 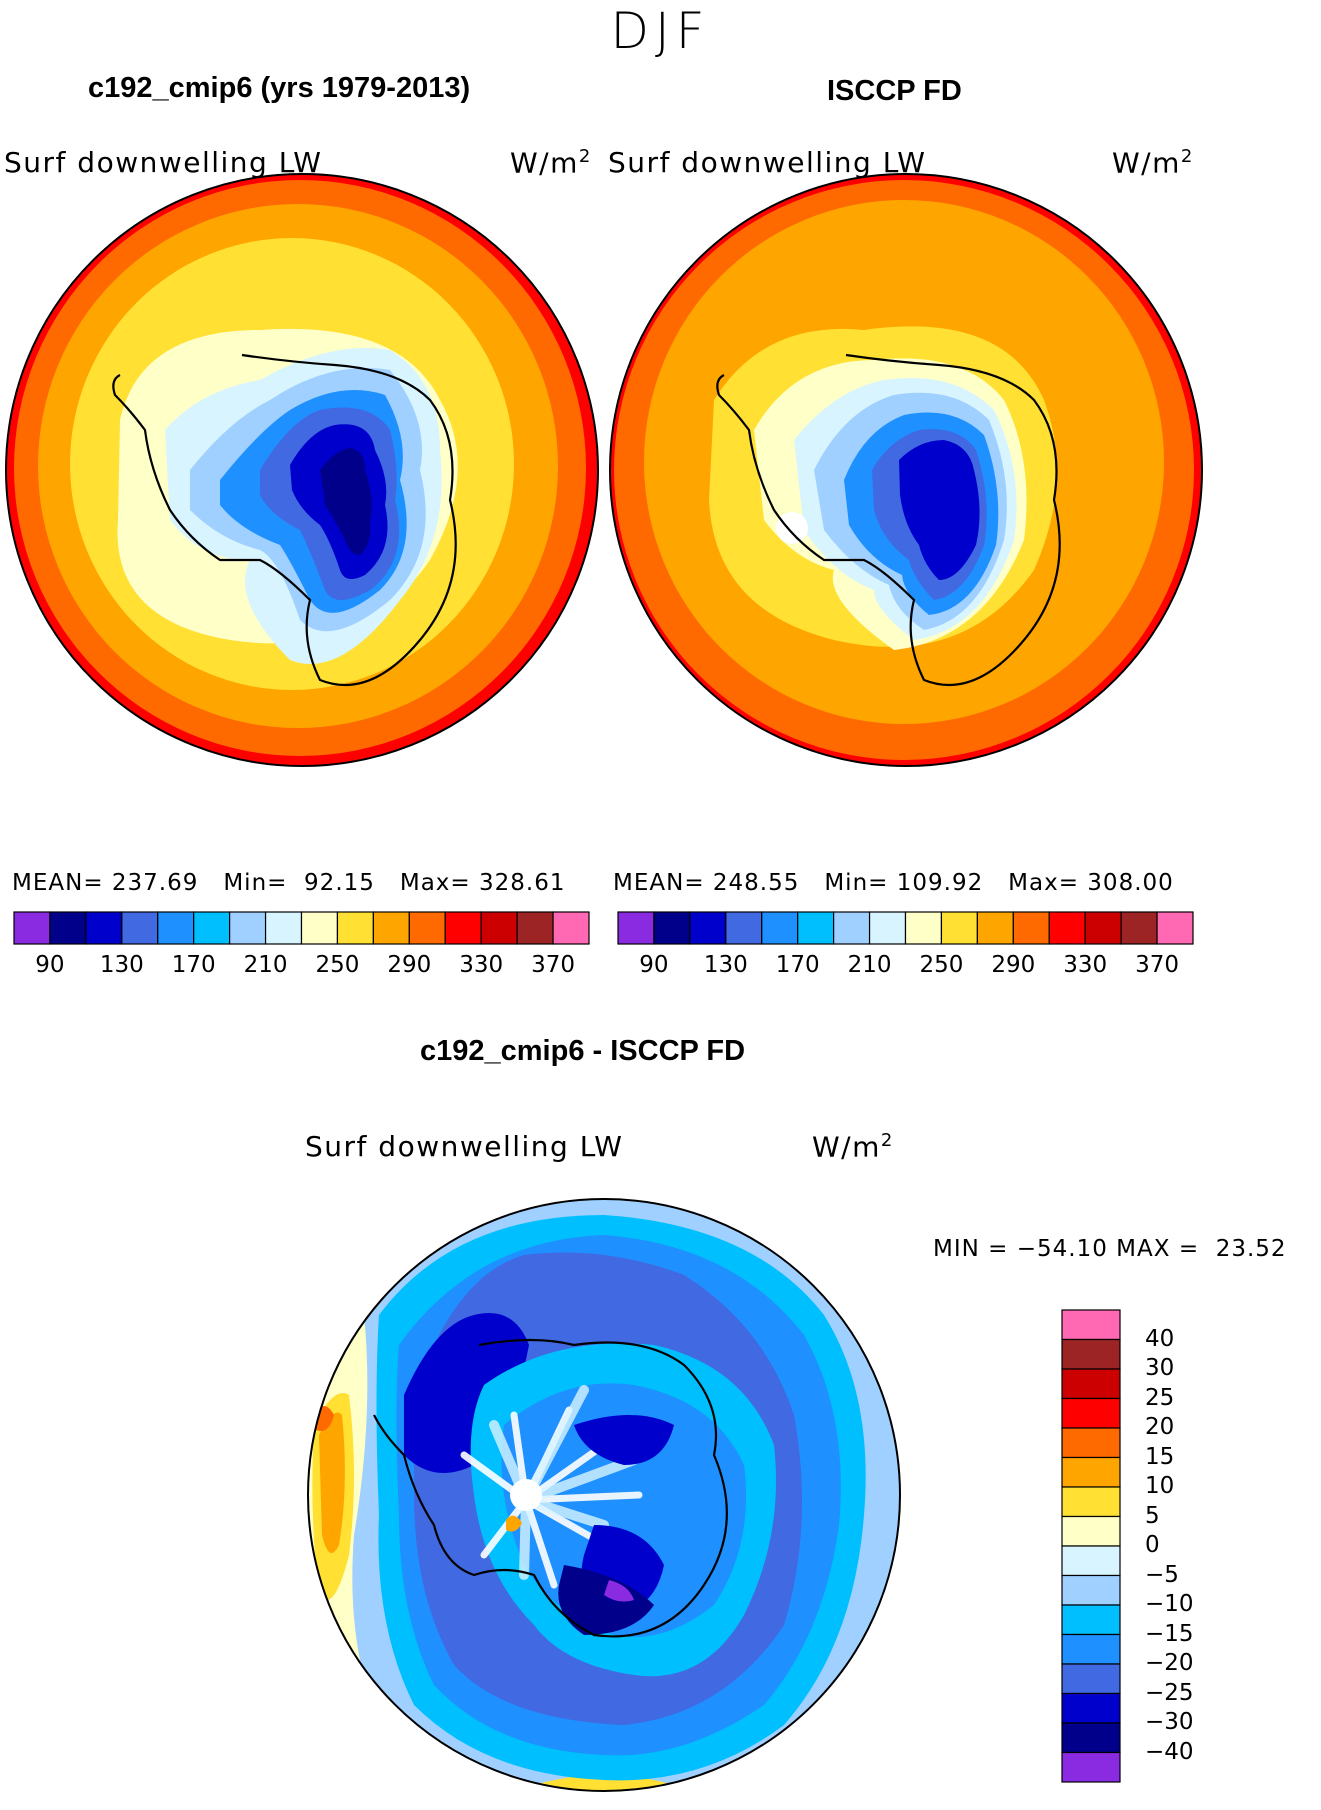 I want to click on colorbar-3-tick-label: −5, so click(x=1162, y=1574).